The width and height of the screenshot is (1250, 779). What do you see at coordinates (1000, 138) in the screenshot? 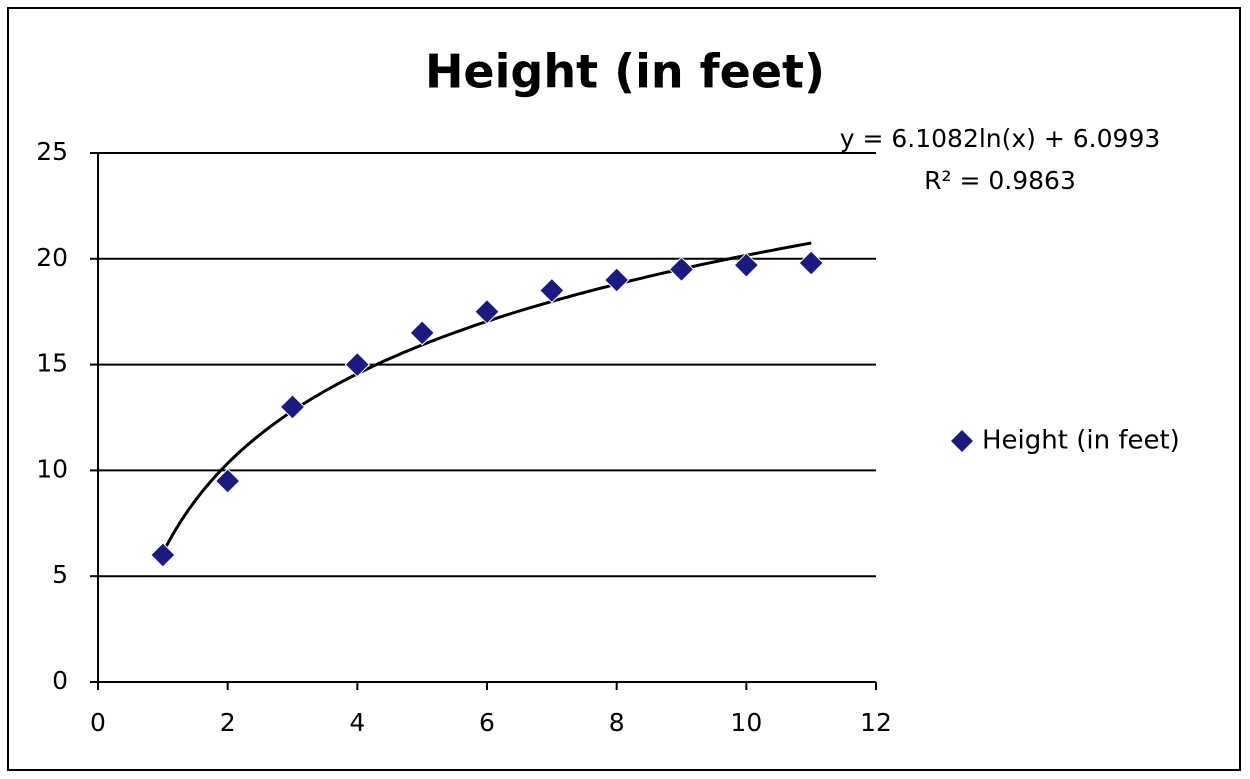
I see `trendline-equation: y = 6.1082ln(x) + 6.0993` at bounding box center [1000, 138].